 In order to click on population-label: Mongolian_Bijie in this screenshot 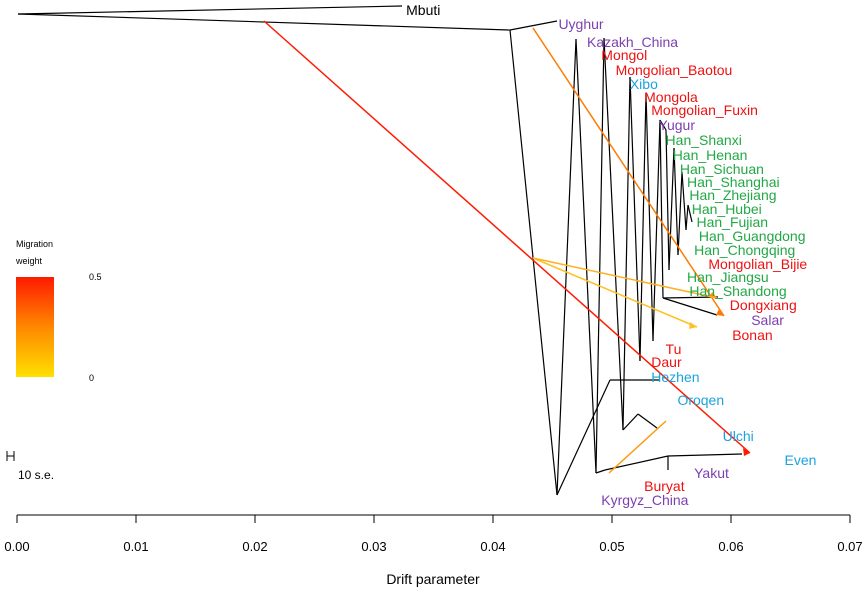, I will do `click(757, 264)`.